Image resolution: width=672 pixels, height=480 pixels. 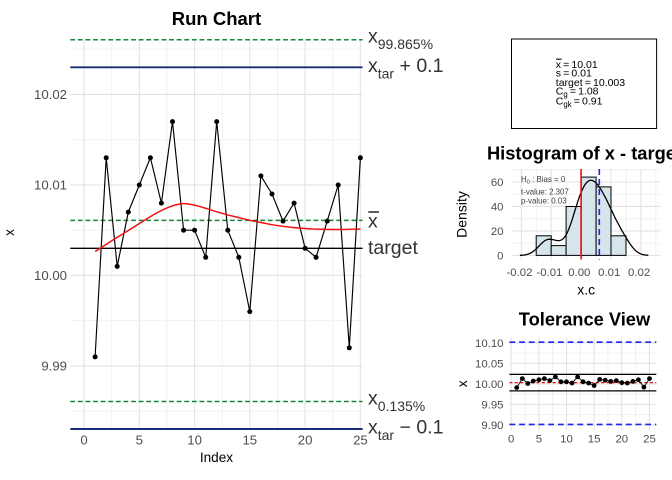 What do you see at coordinates (405, 68) in the screenshot?
I see `svg-text: xtar + 0.1` at bounding box center [405, 68].